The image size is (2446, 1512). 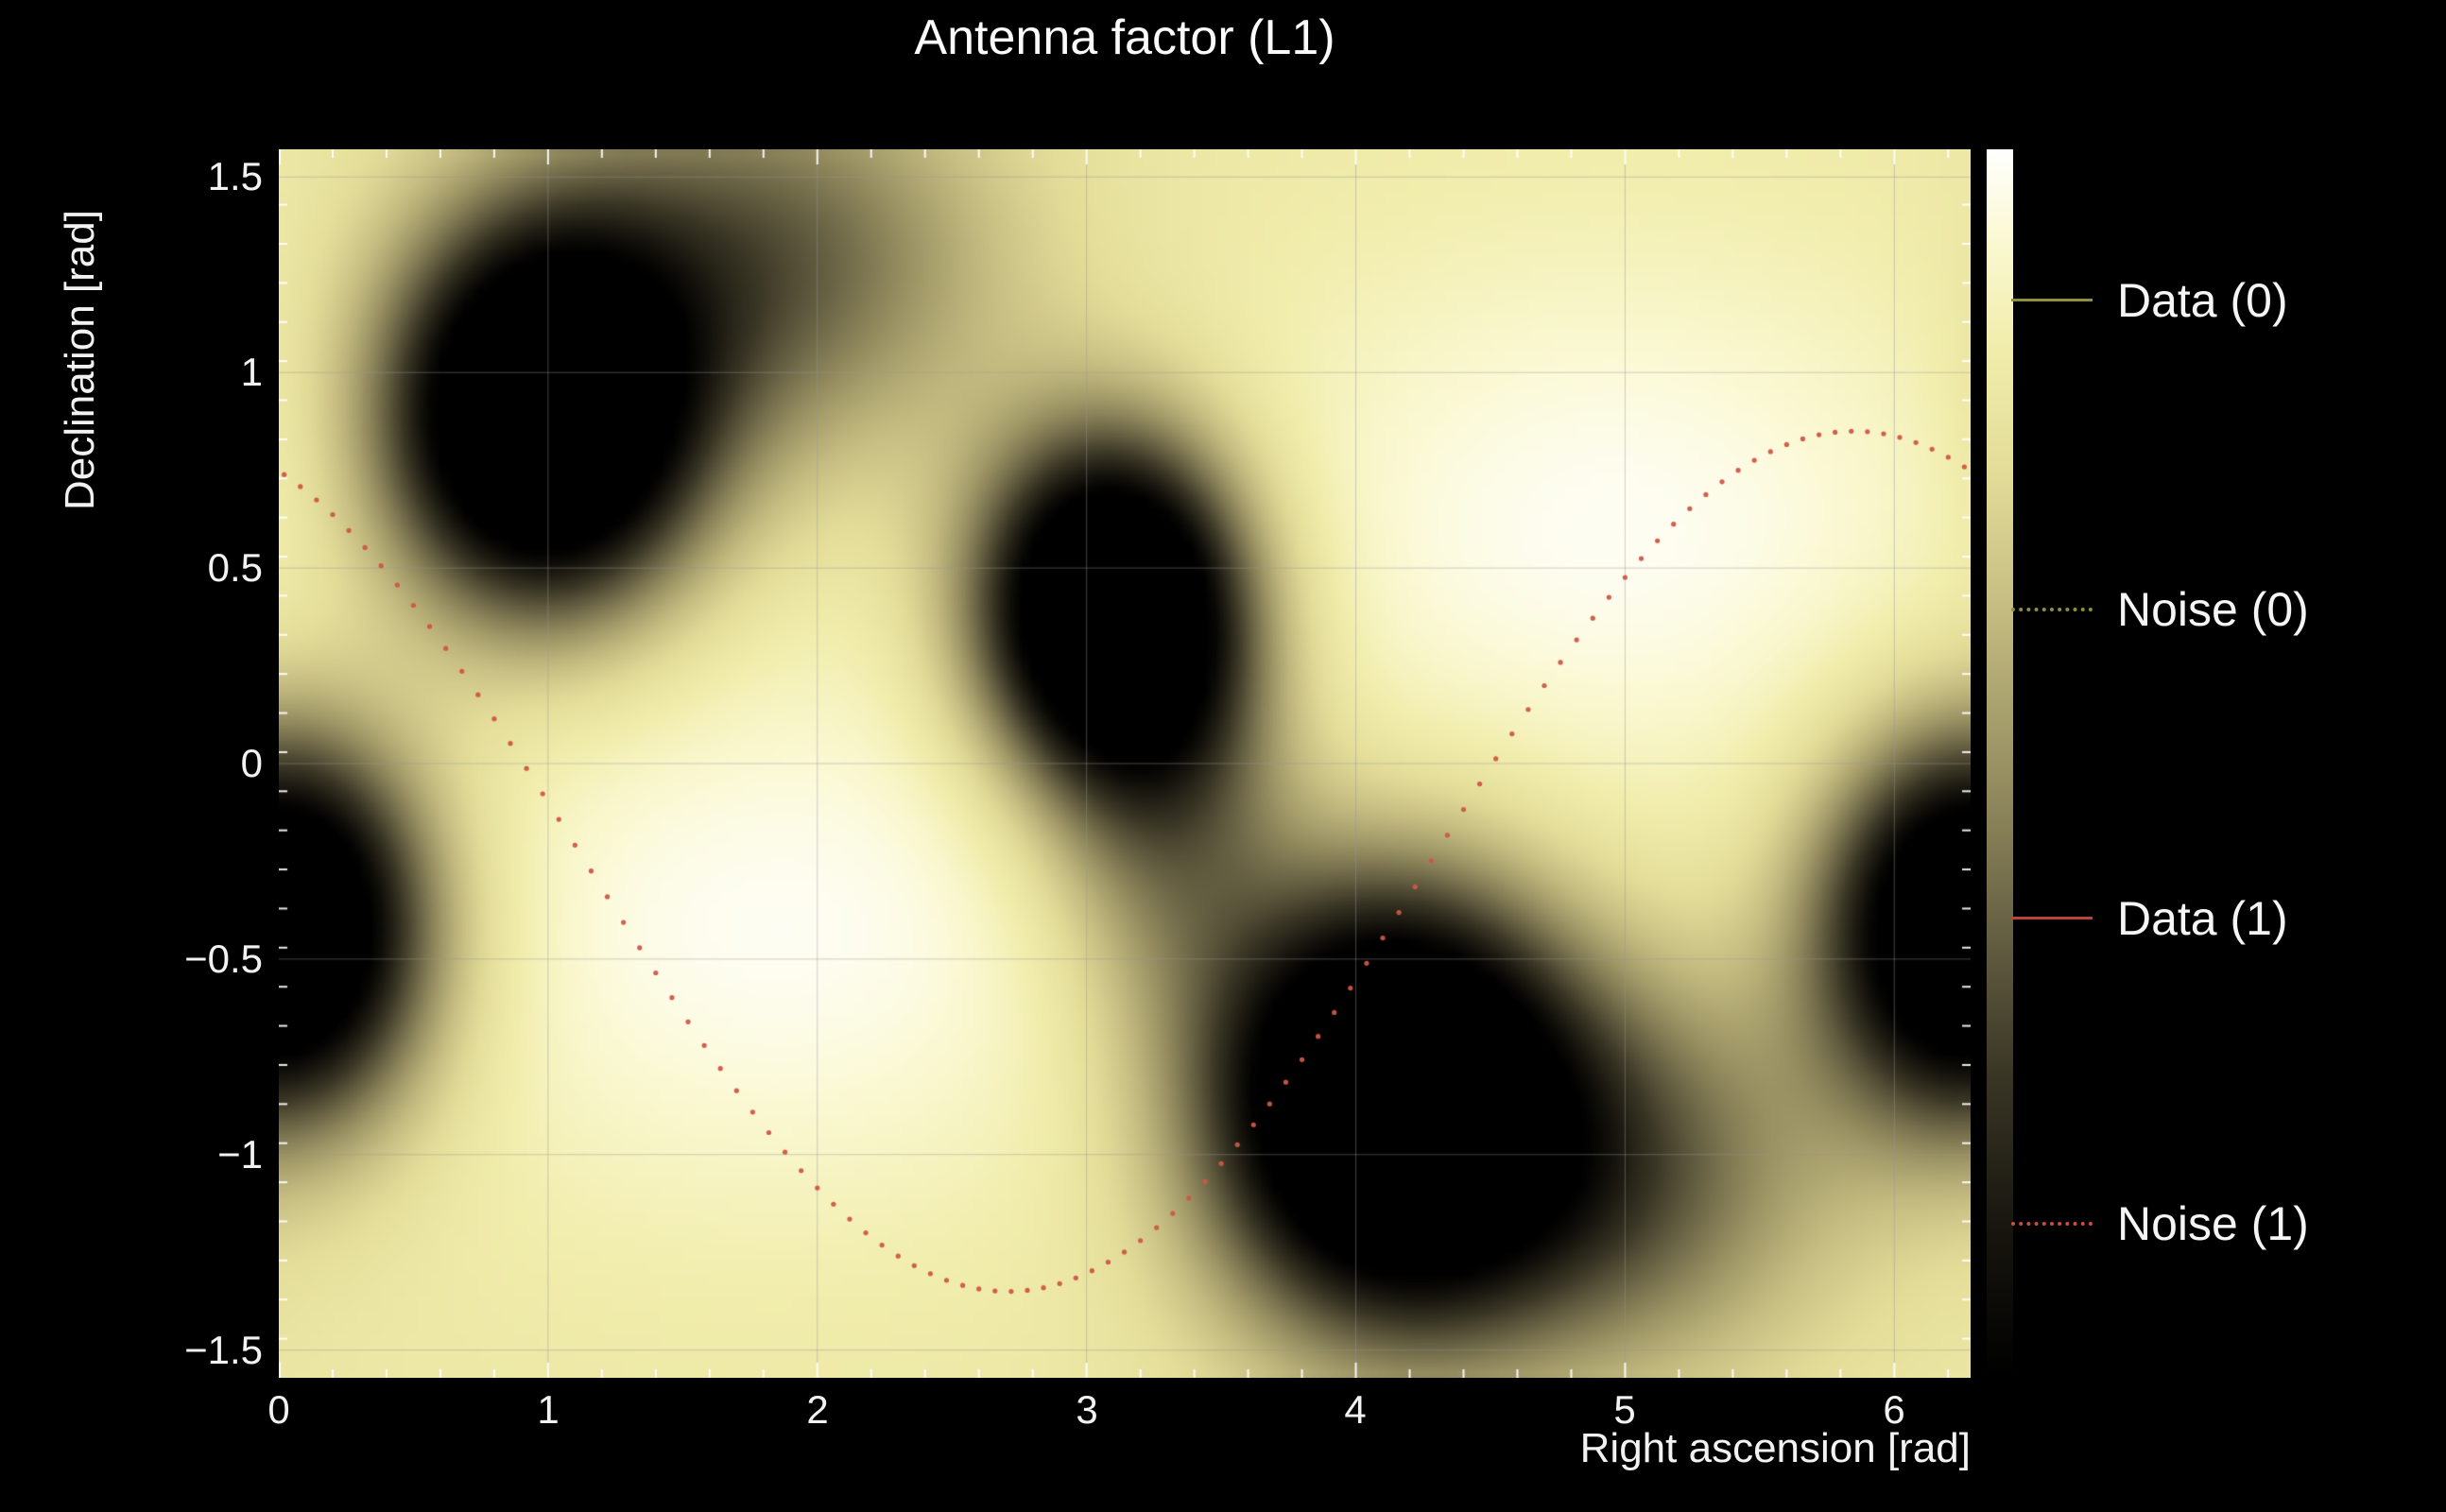 What do you see at coordinates (1087, 1409) in the screenshot?
I see `x-tick-label: 3` at bounding box center [1087, 1409].